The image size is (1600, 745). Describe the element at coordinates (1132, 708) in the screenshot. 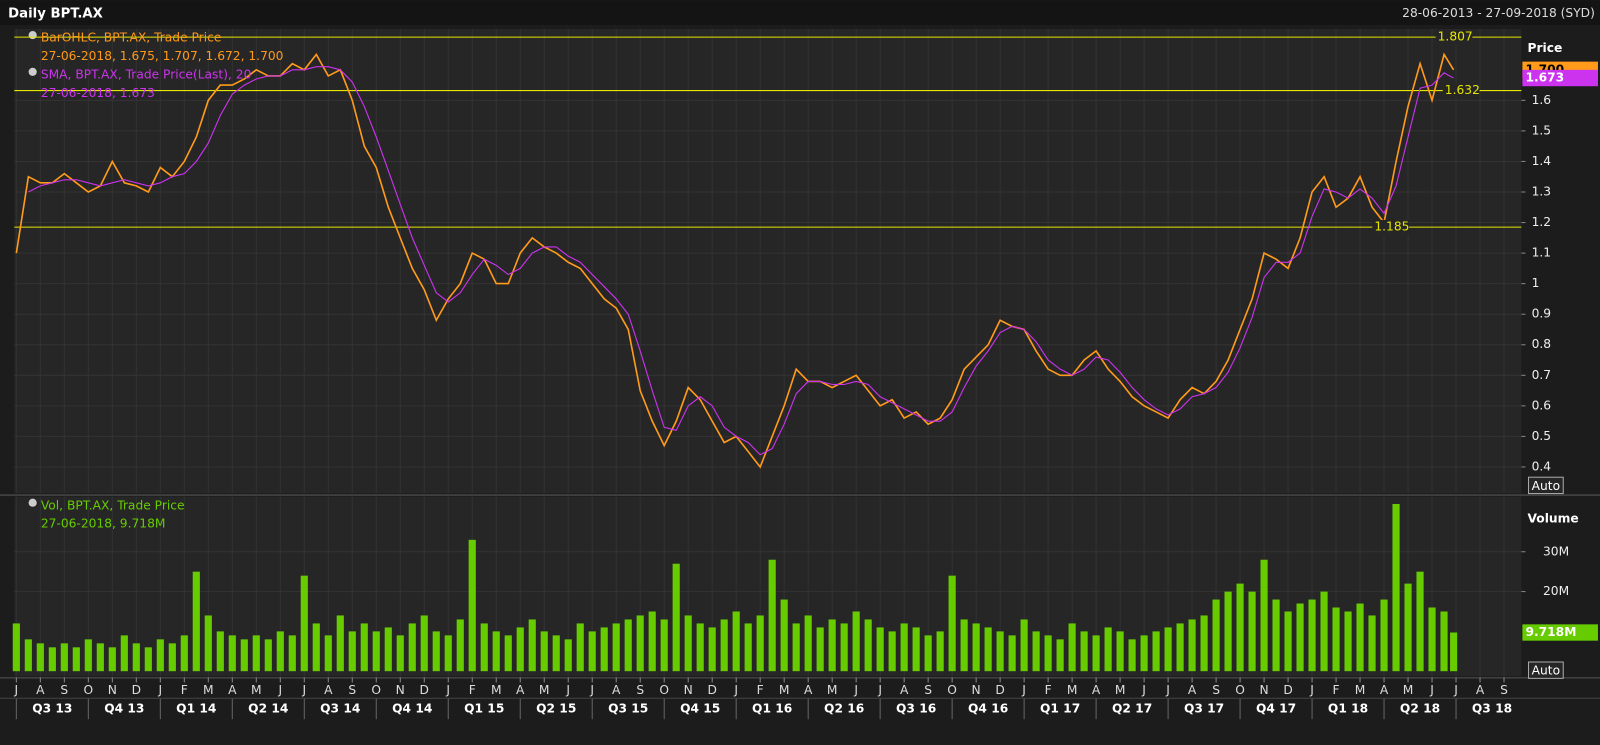

I see `quarter-label: Q2 17` at that location.